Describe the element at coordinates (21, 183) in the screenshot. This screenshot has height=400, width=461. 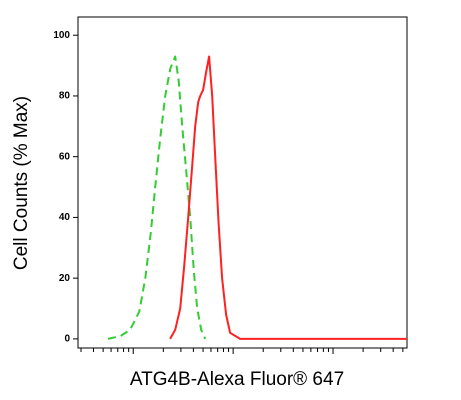
I see `y-axis-label: Cell Counts (% Max)` at that location.